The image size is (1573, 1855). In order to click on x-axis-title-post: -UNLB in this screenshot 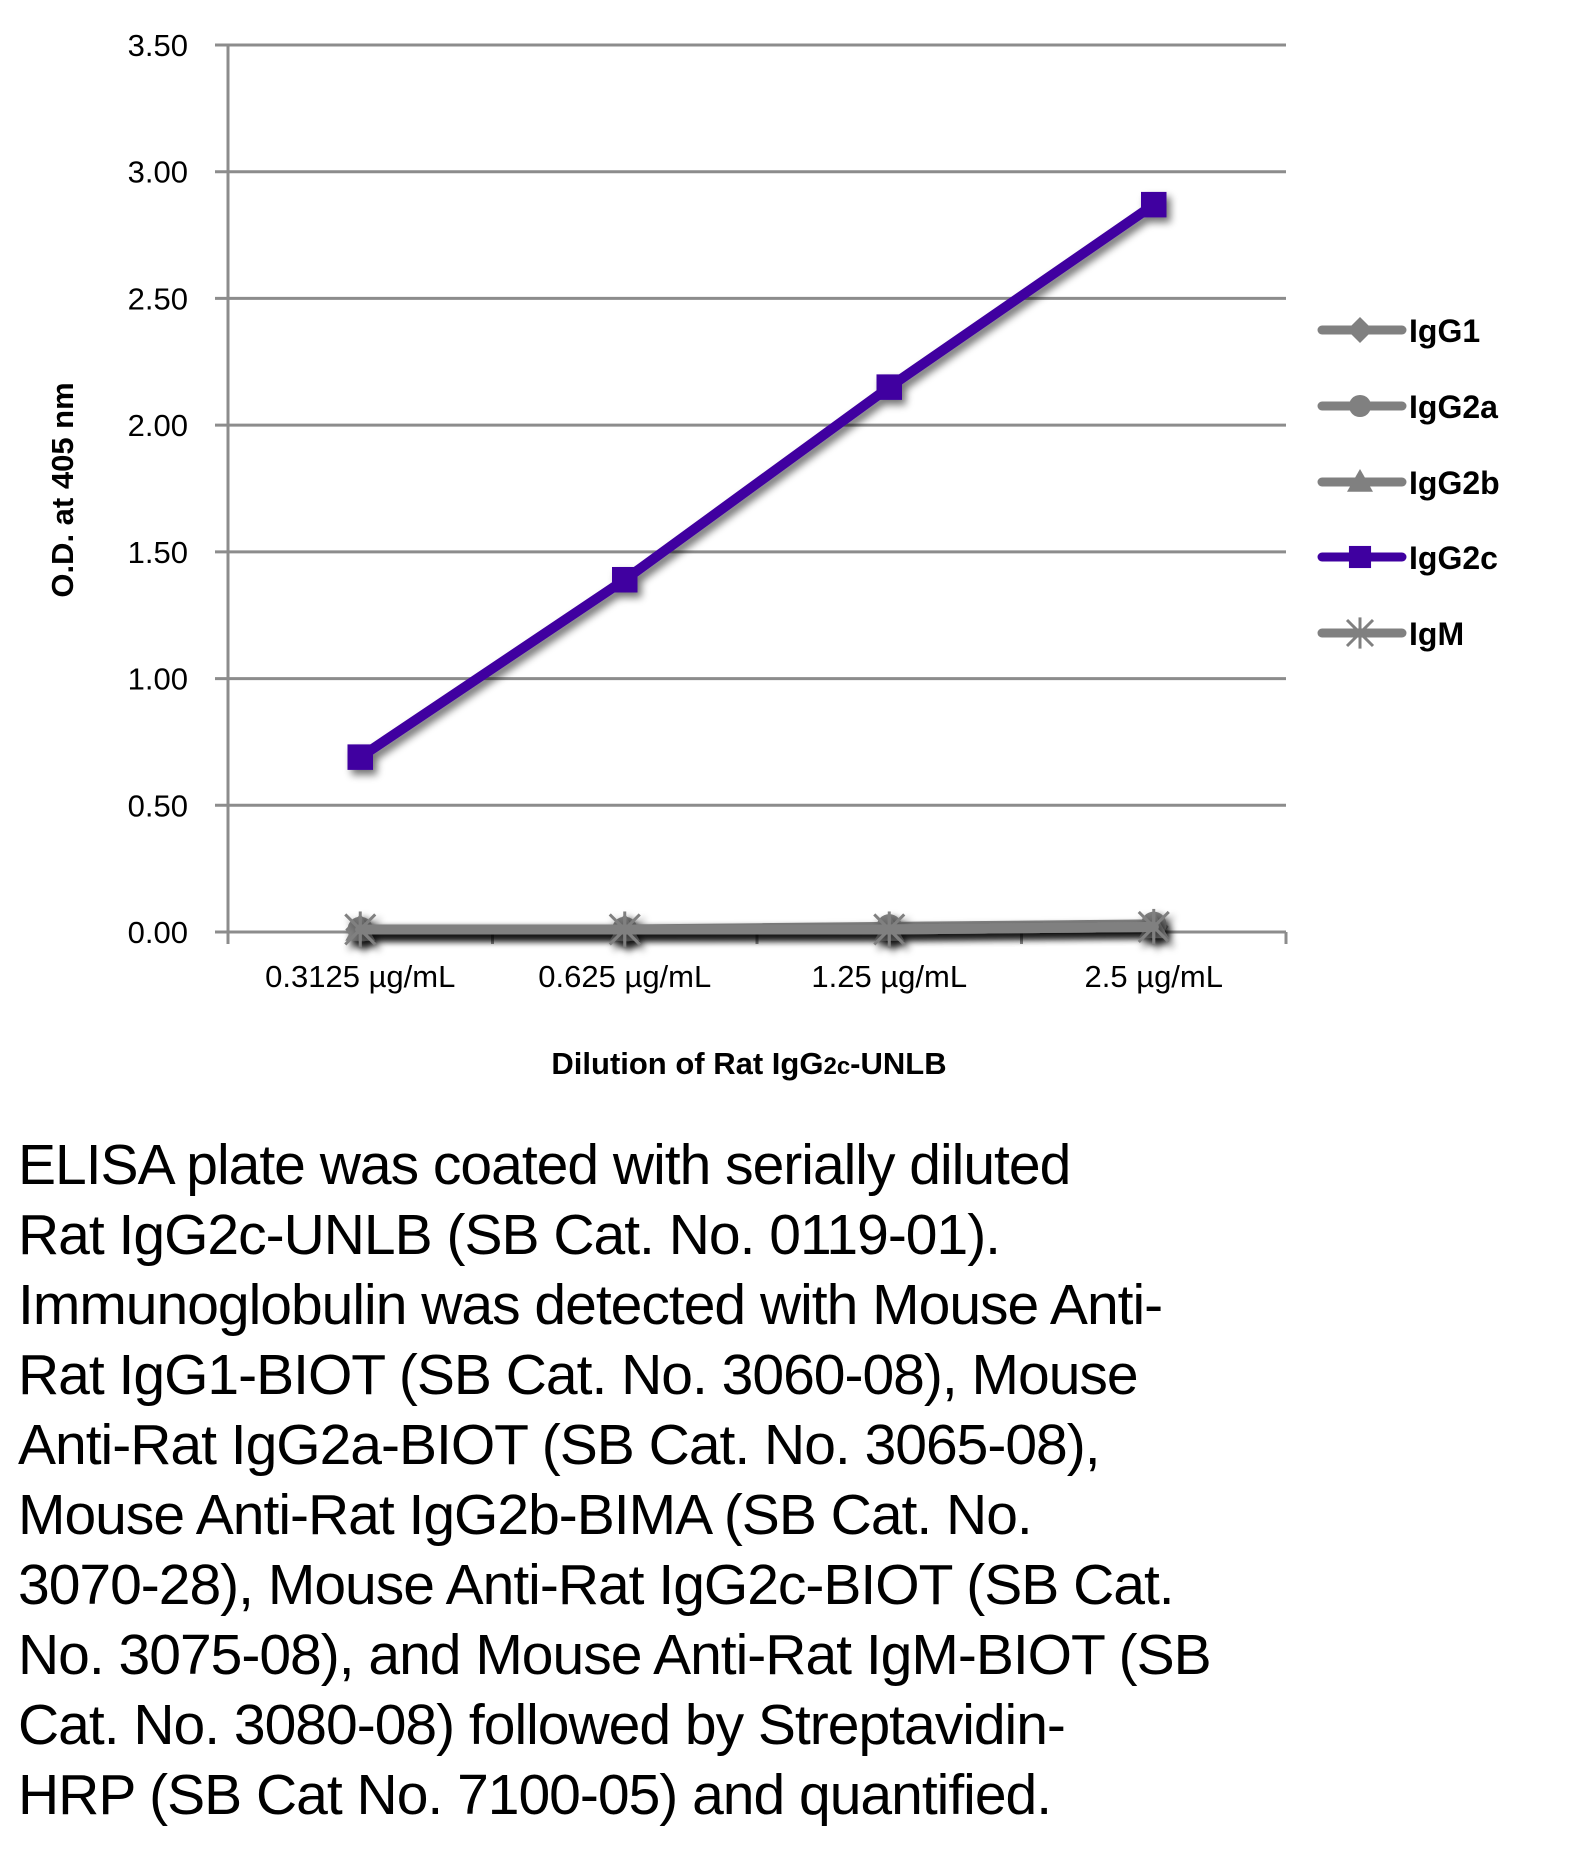, I will do `click(898, 1063)`.